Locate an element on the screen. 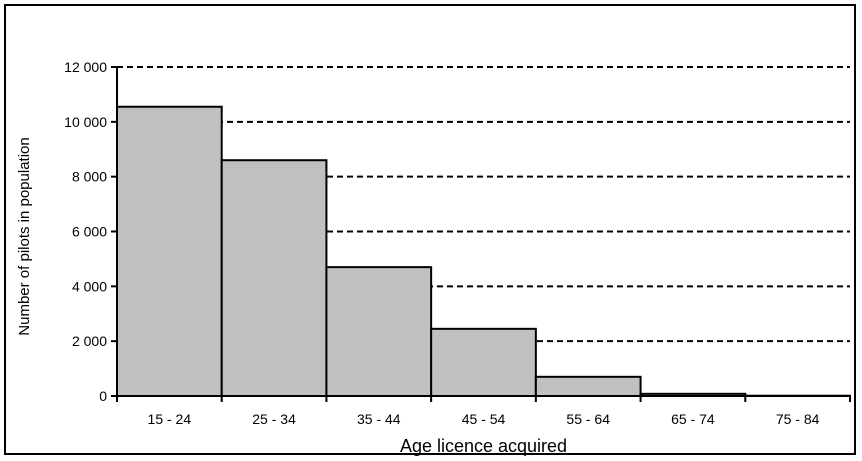  x-tick-label: 65 - 74 is located at coordinates (693, 419).